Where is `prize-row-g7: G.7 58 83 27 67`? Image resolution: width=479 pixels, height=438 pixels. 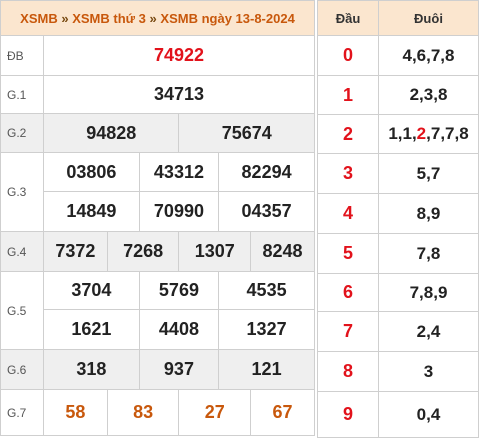 prize-row-g7: G.7 58 83 27 67 is located at coordinates (157, 412).